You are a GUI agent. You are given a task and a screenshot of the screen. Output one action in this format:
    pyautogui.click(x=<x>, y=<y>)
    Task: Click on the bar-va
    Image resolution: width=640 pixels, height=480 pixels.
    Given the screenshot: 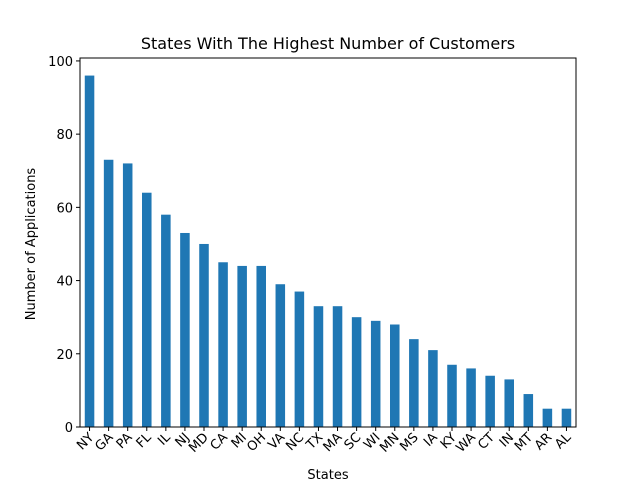 What is the action you would take?
    pyautogui.click(x=280, y=355)
    